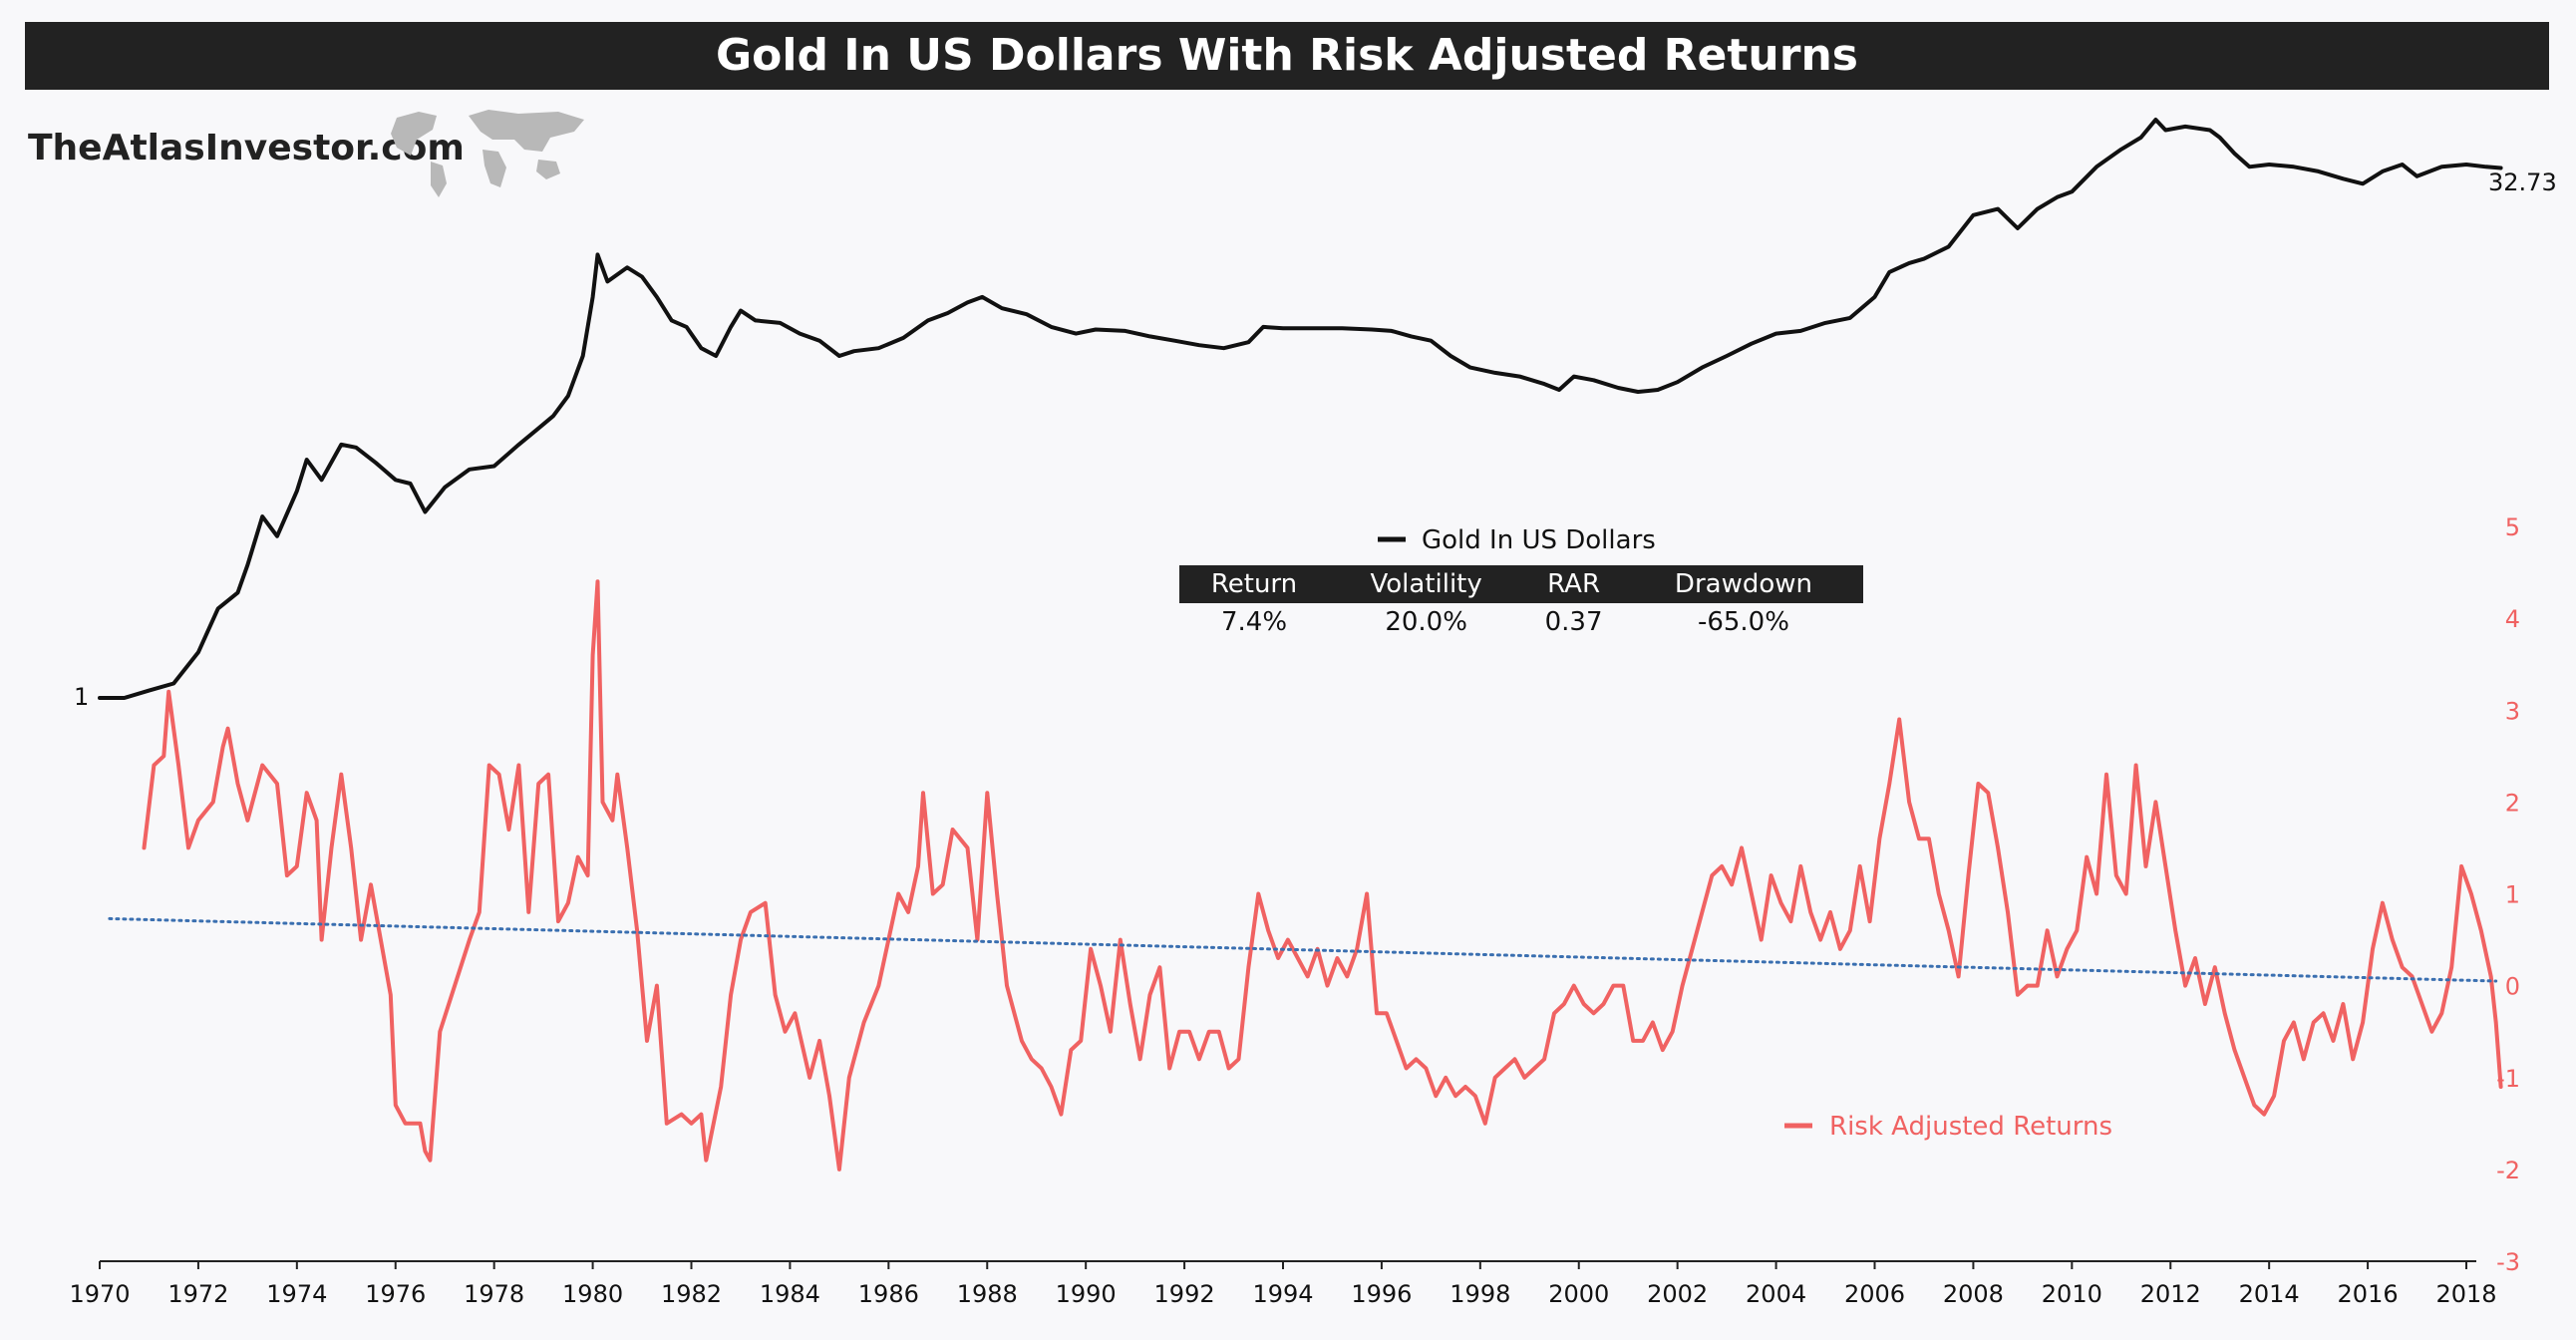 The height and width of the screenshot is (1340, 2576). Describe the element at coordinates (2170, 1294) in the screenshot. I see `x-tick-label: 2012` at that location.